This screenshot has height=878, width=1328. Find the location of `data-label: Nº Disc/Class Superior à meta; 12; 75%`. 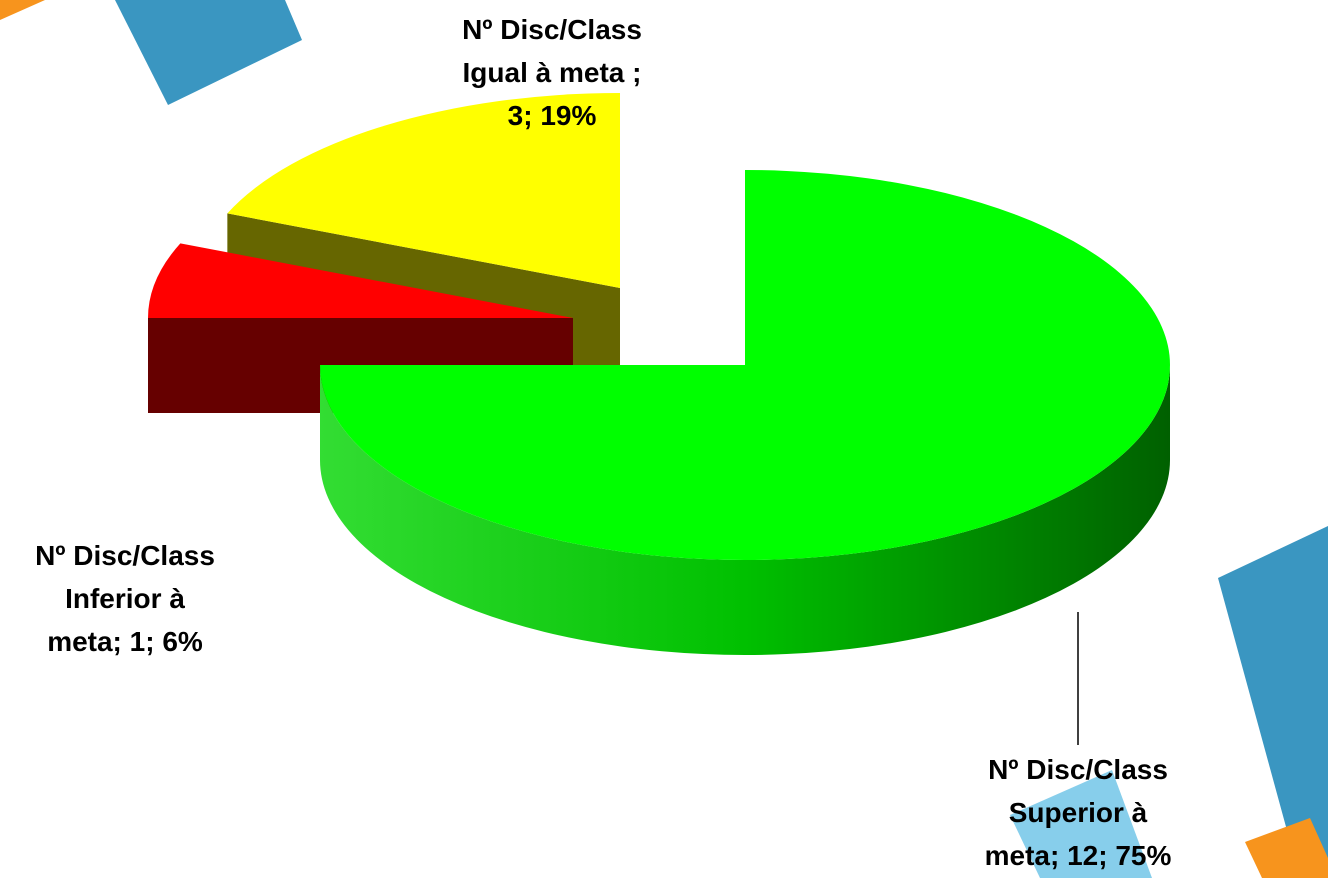

data-label: Nº Disc/Class Superior à meta; 12; 75% is located at coordinates (1078, 812).